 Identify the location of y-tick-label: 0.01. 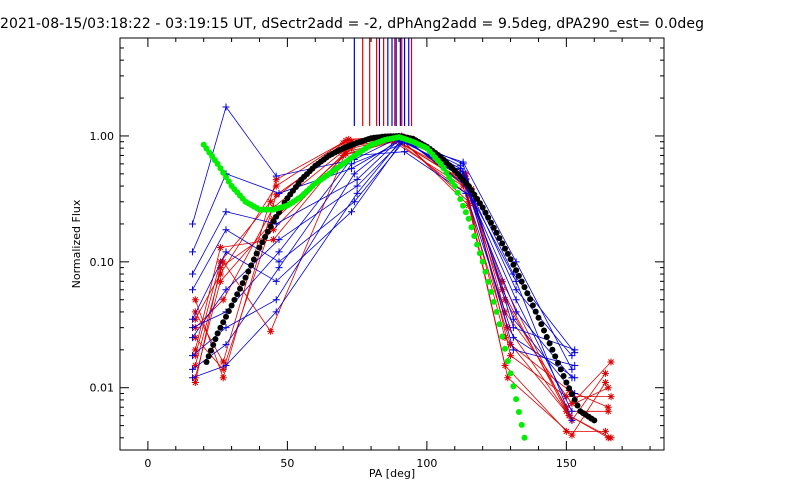
(102, 388).